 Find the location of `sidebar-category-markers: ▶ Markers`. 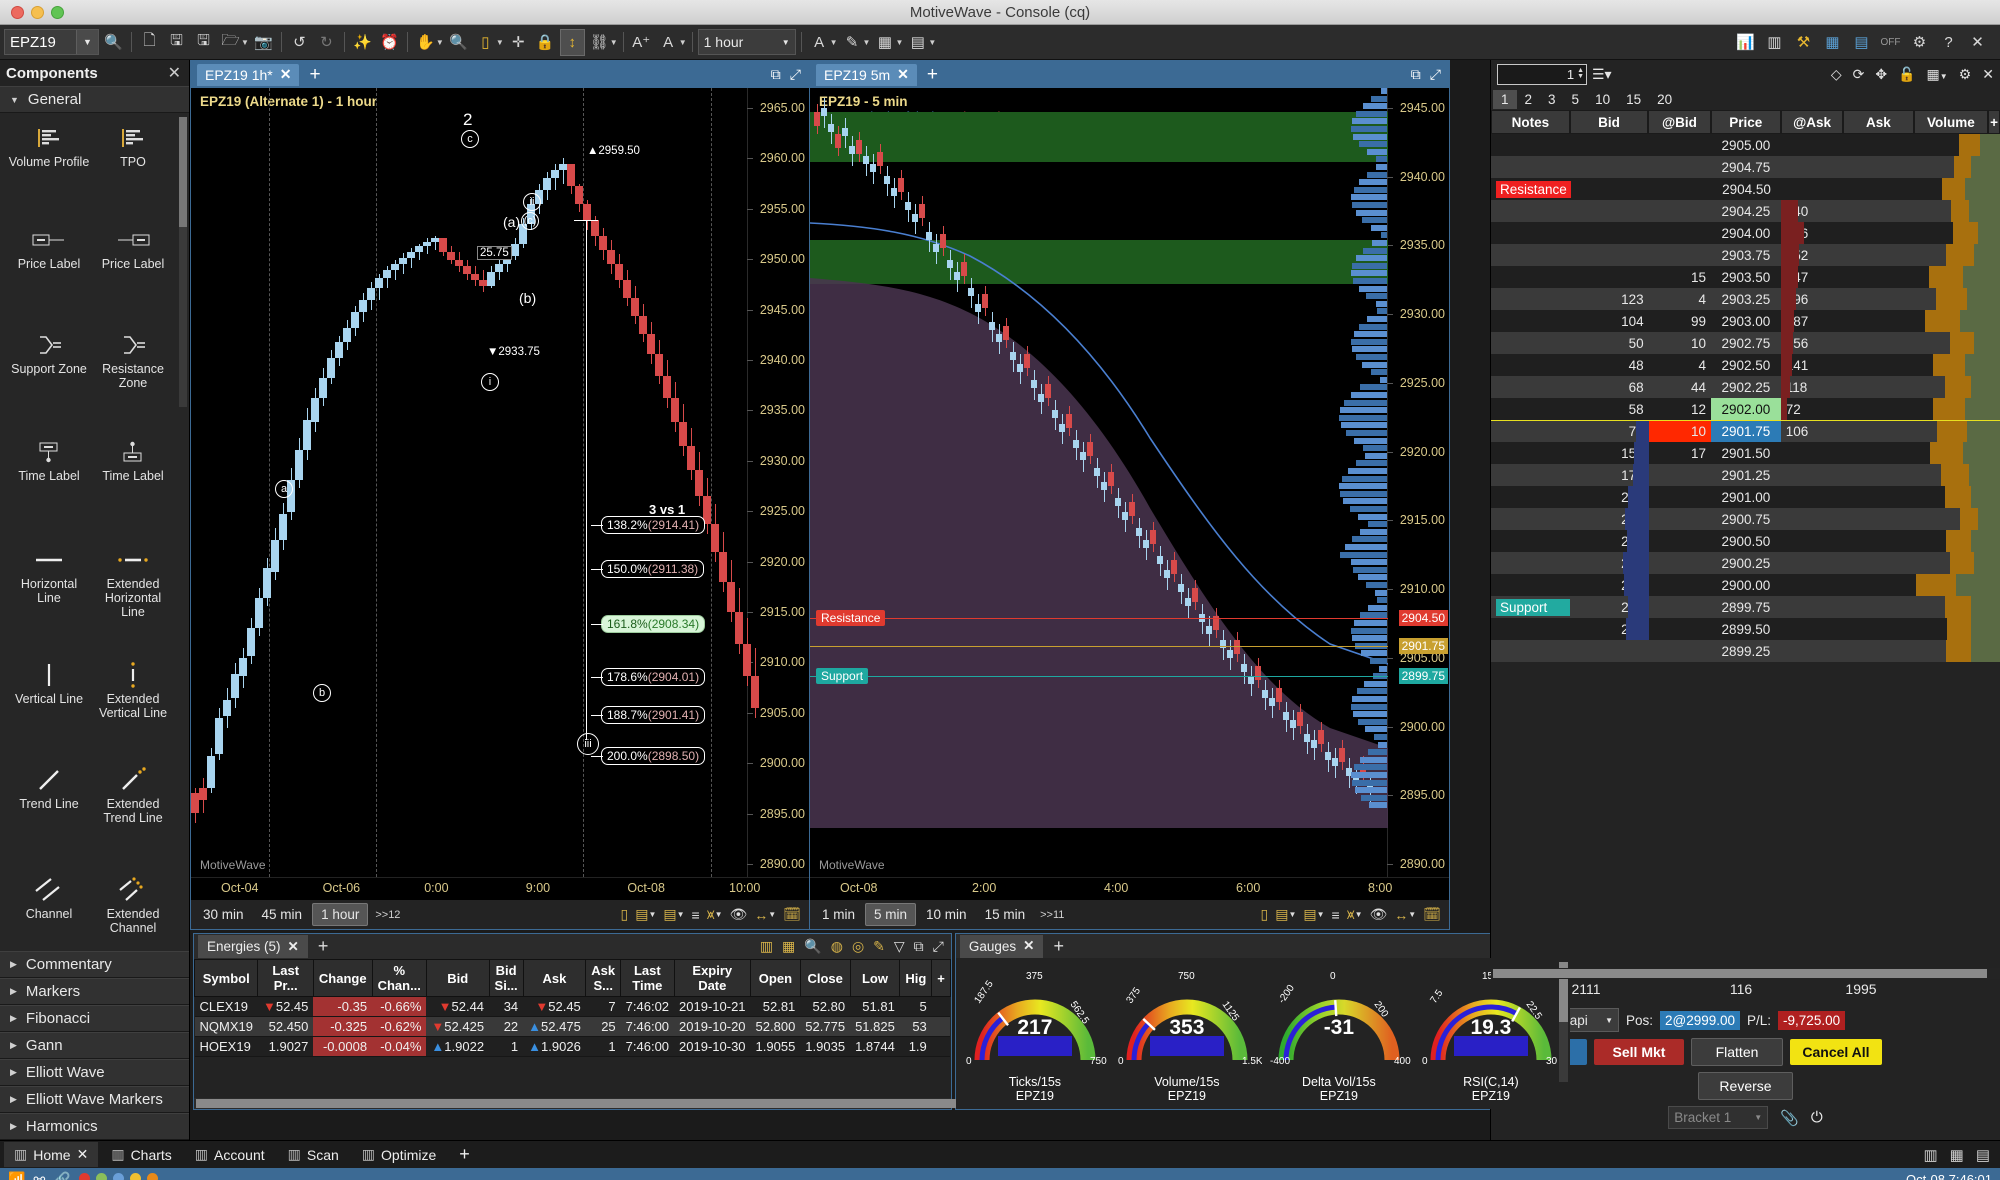

sidebar-category-markers: ▶ Markers is located at coordinates (94, 991).